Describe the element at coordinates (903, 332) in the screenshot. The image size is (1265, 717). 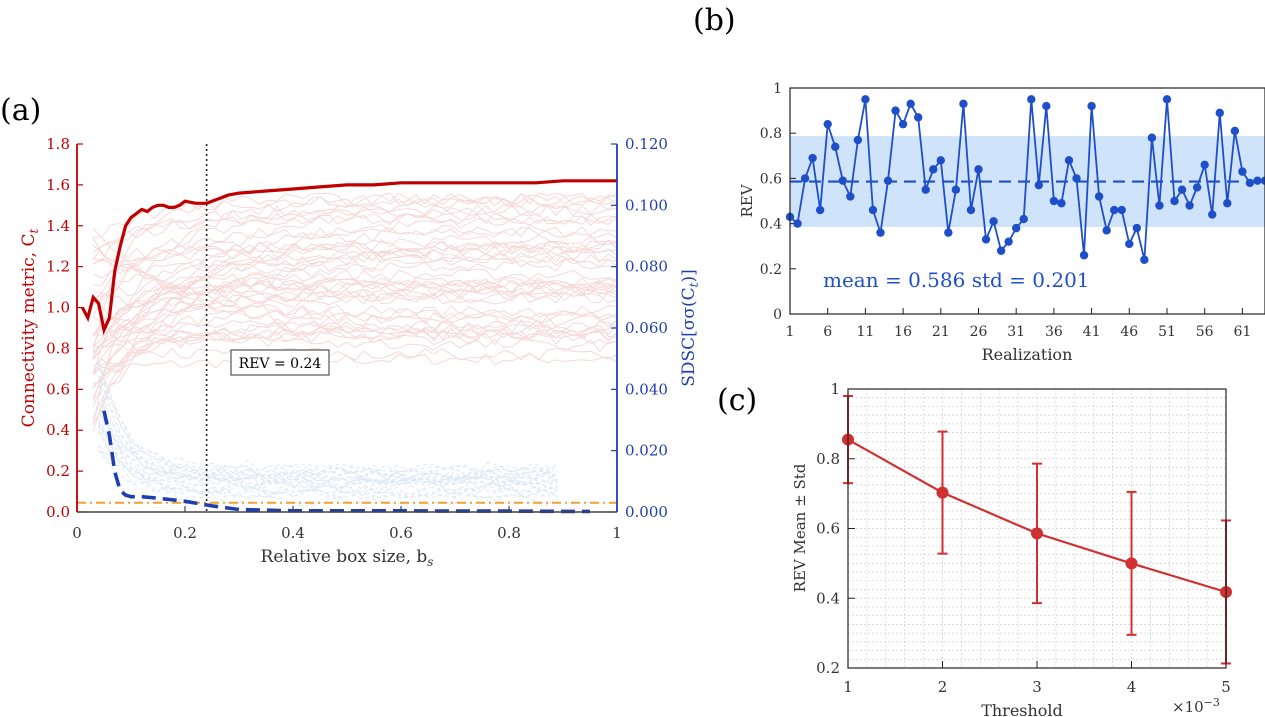
I see `x-tick-label: 16` at that location.